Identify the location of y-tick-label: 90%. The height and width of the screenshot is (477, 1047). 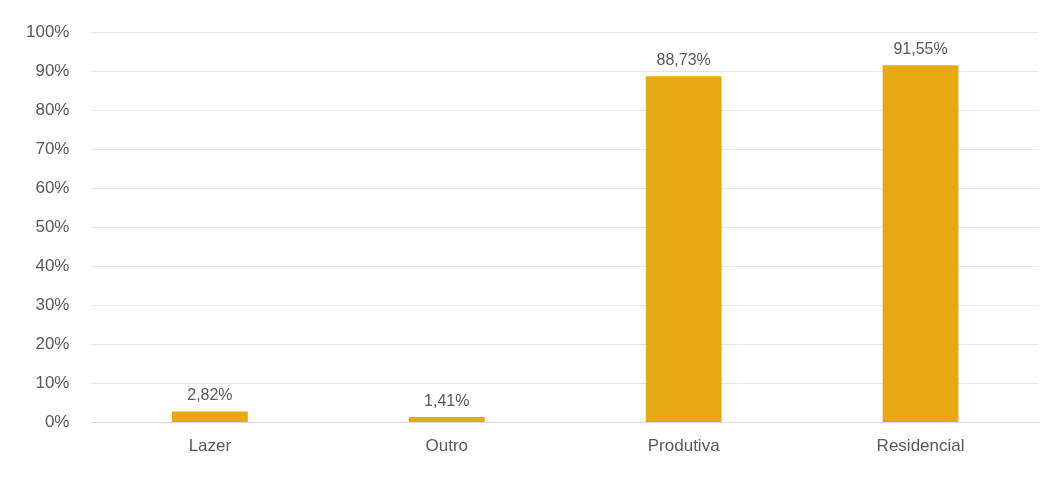
(52, 70).